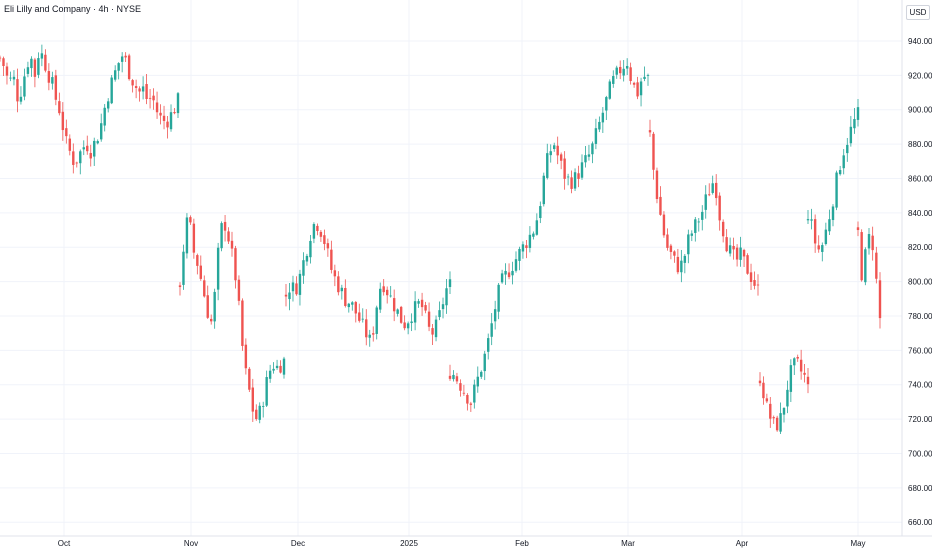  Describe the element at coordinates (920, 213) in the screenshot. I see `y-tick-label: 840.00` at that location.